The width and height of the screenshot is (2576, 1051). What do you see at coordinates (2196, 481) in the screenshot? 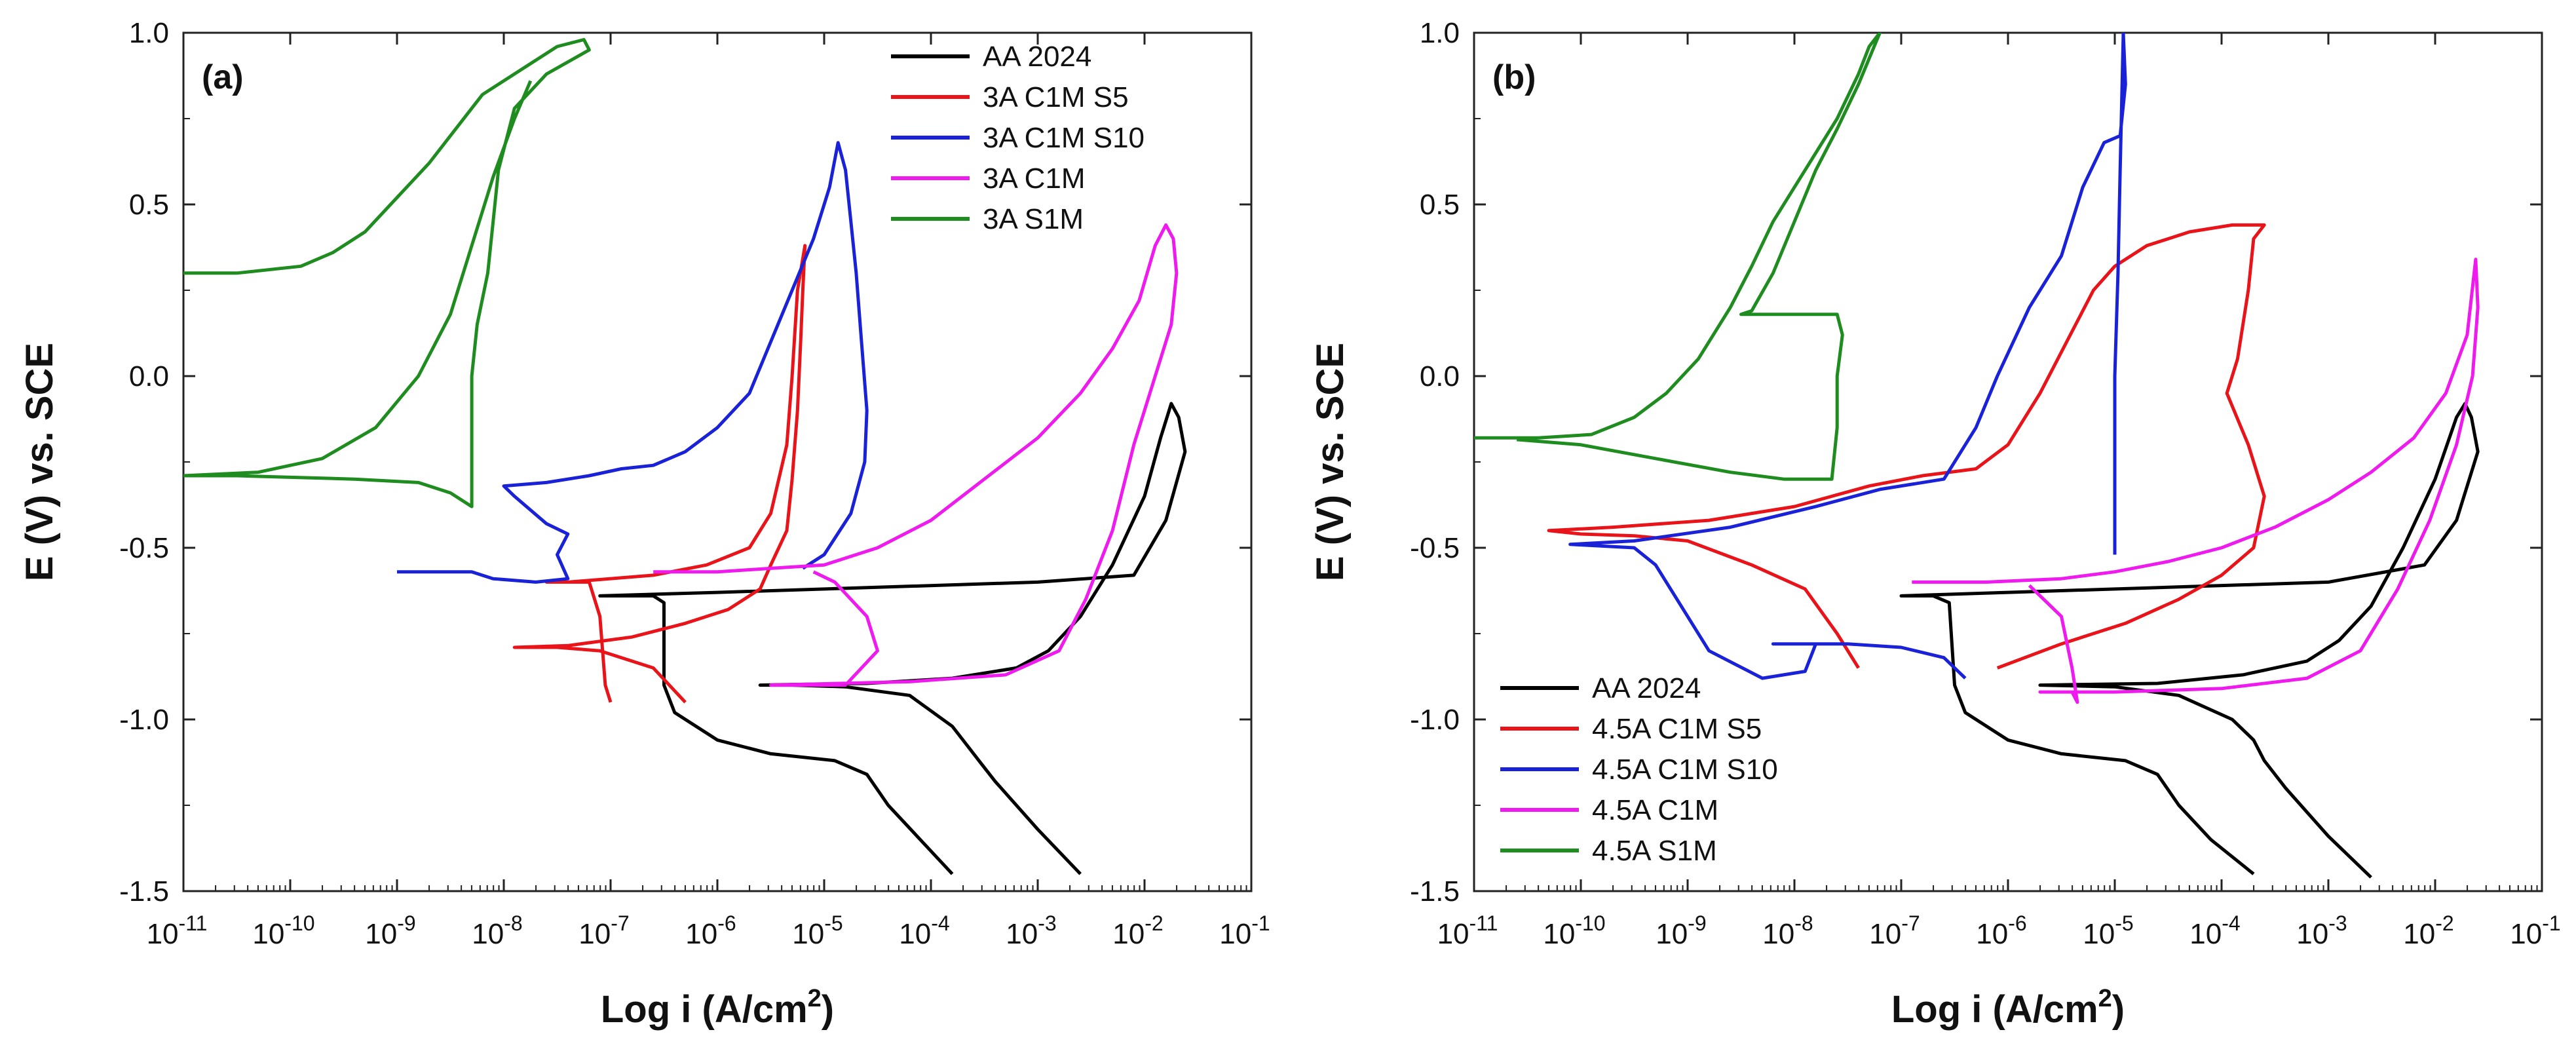
I see `series-line-4-5a-c1m` at bounding box center [2196, 481].